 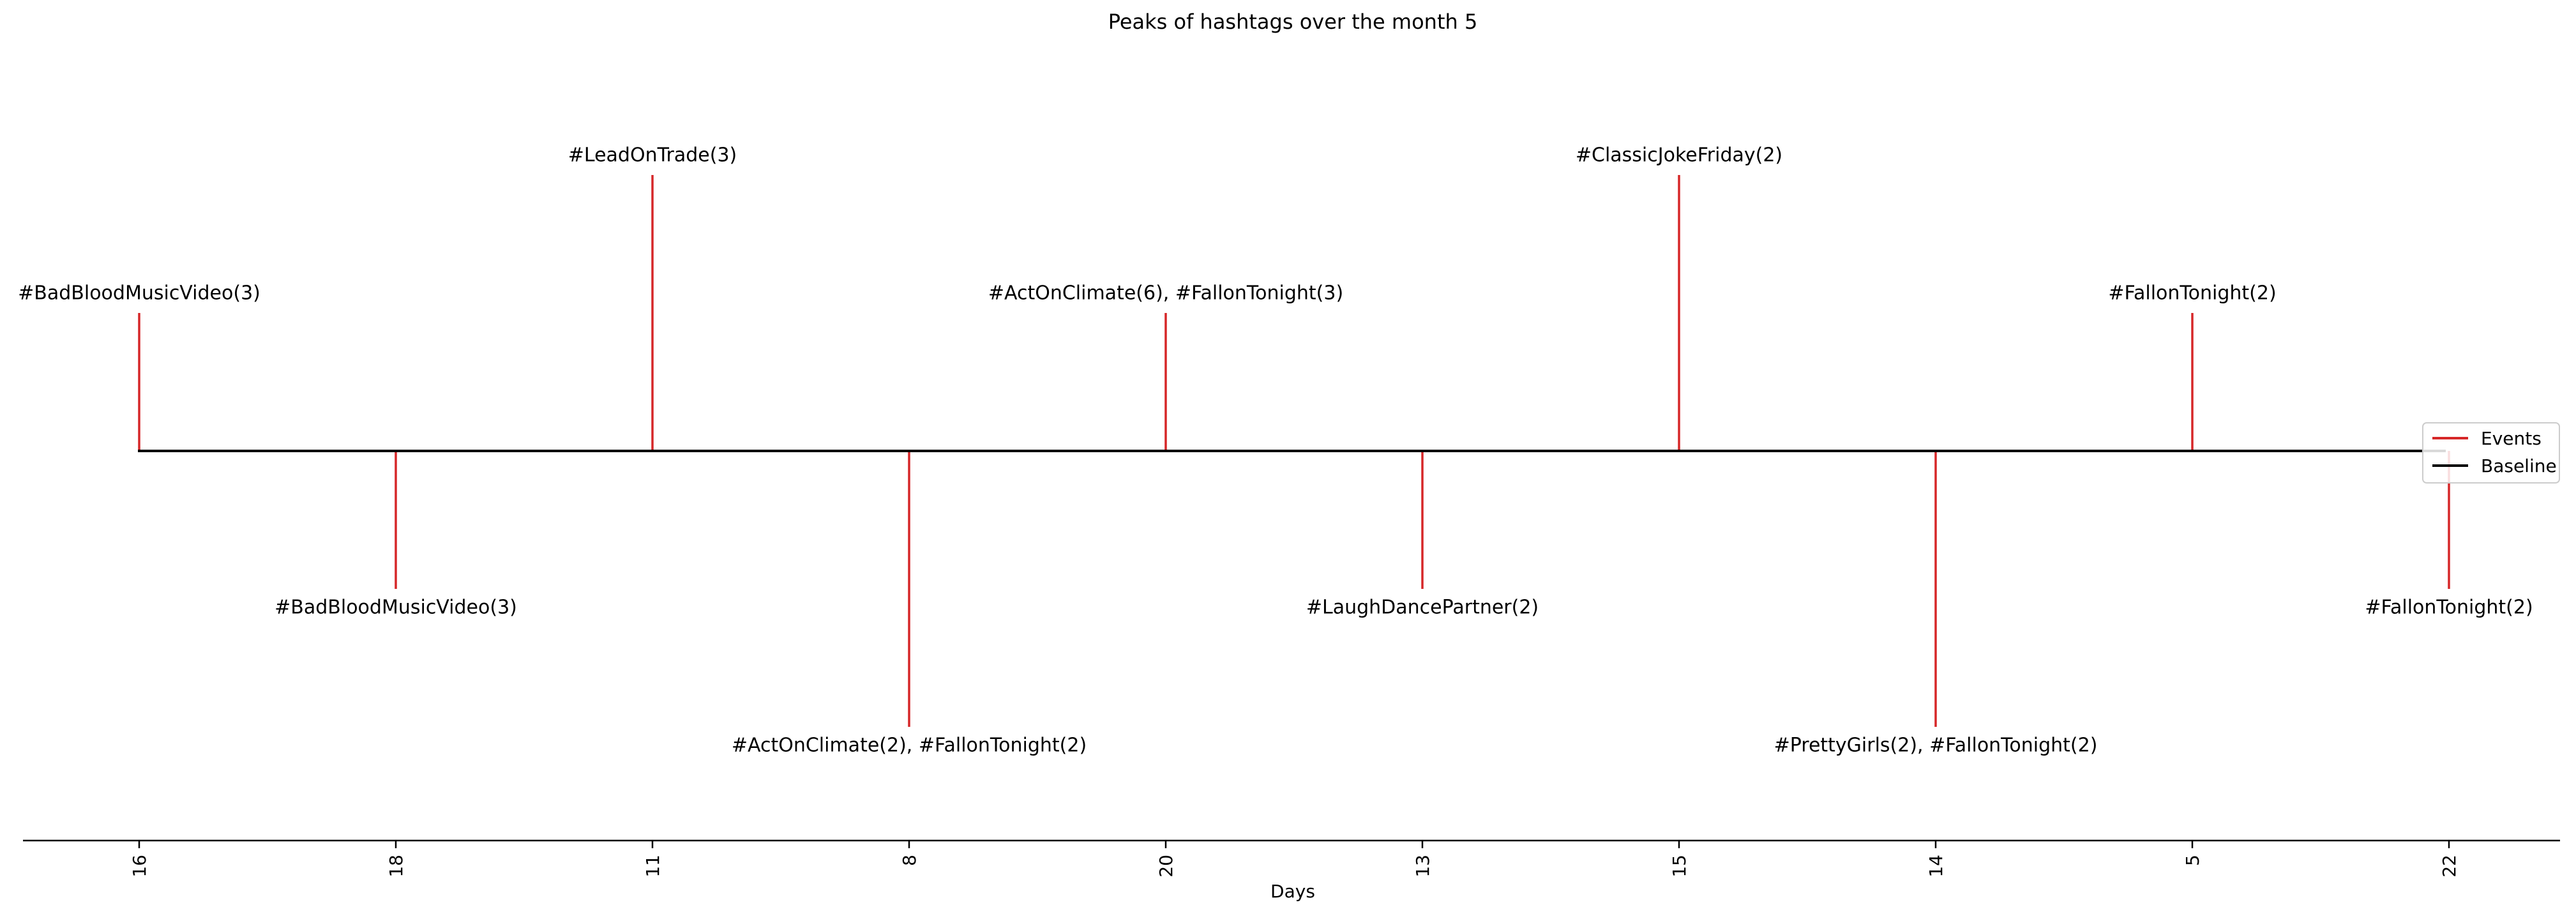 What do you see at coordinates (1293, 22) in the screenshot?
I see `chart-title: Peaks of hashtags over the month 5` at bounding box center [1293, 22].